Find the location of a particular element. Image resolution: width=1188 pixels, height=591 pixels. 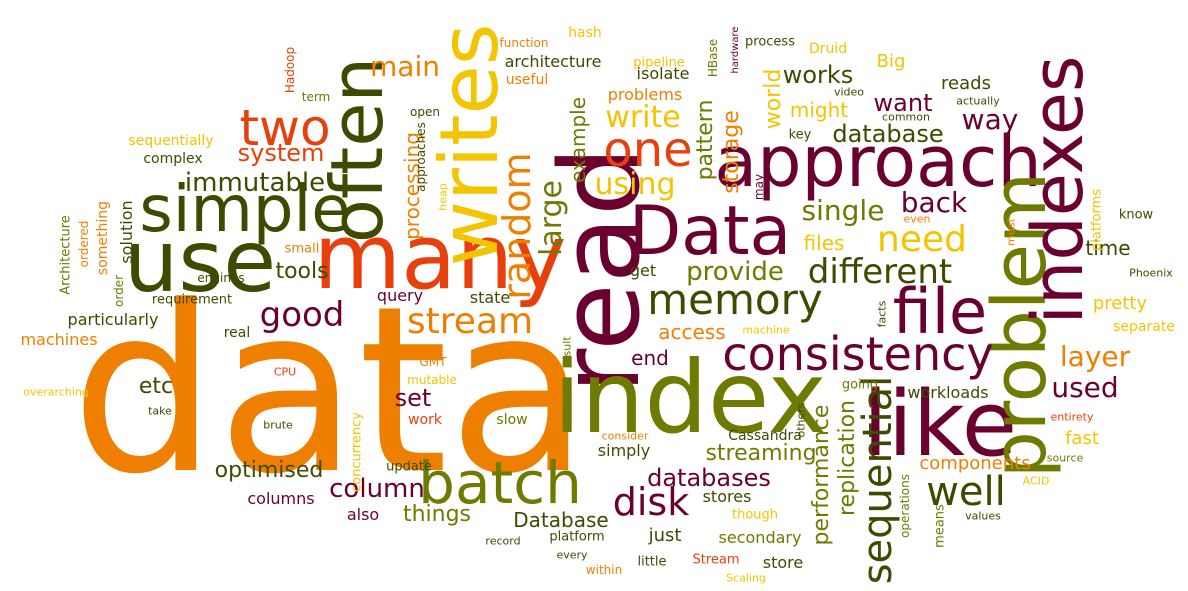

word-source: source is located at coordinates (1065, 458).